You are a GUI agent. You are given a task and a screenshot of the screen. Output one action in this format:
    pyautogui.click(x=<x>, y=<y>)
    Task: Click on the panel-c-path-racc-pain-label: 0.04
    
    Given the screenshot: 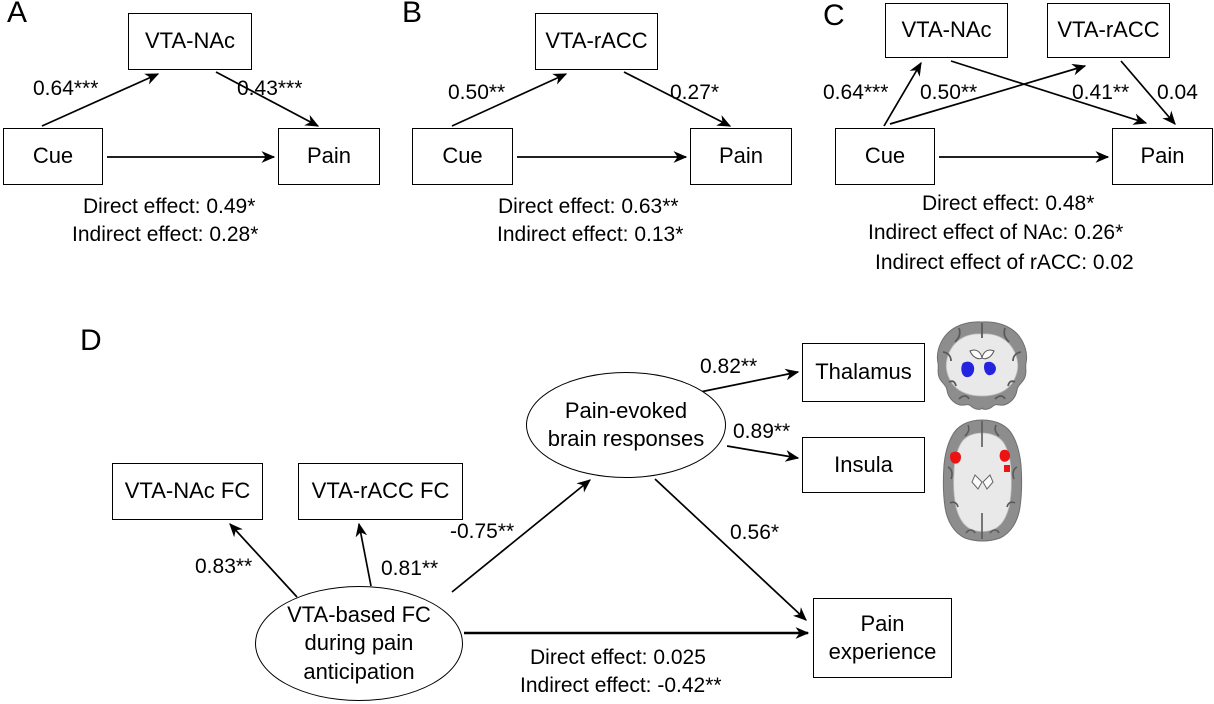 What is the action you would take?
    pyautogui.click(x=1177, y=92)
    